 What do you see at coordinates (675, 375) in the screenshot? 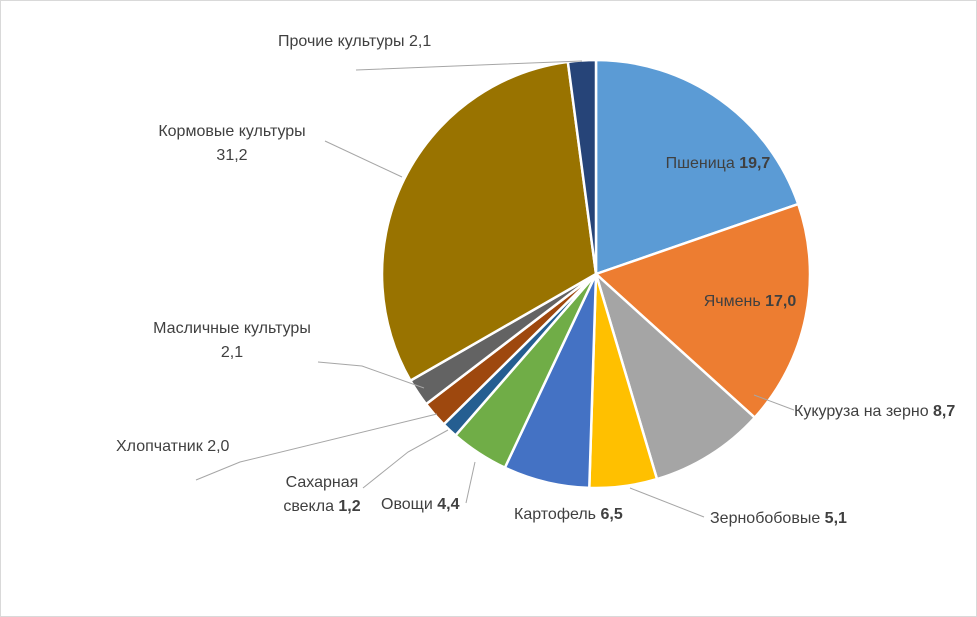
I see `pie-slice-grain-corn` at bounding box center [675, 375].